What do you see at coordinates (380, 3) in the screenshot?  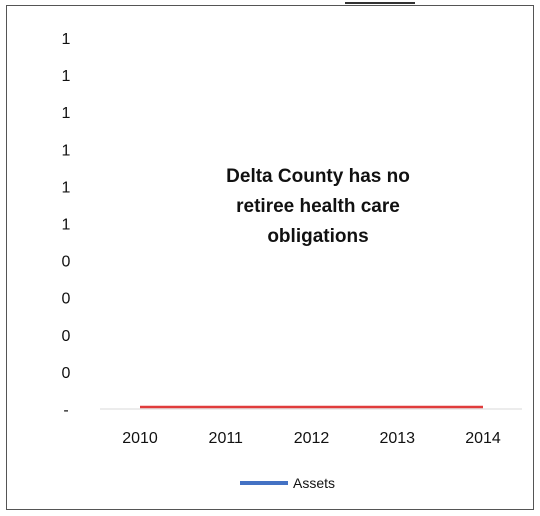 I see `top-border-fragment` at bounding box center [380, 3].